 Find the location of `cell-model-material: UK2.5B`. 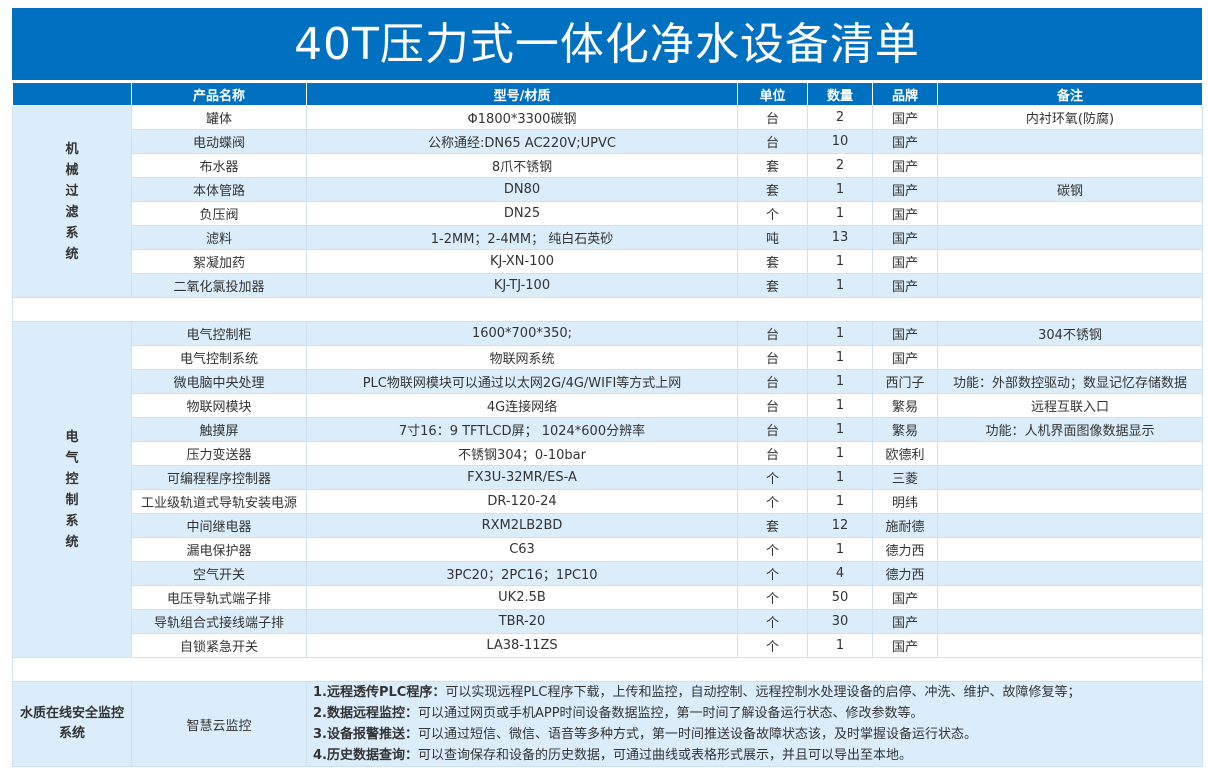

cell-model-material: UK2.5B is located at coordinates (522, 597).